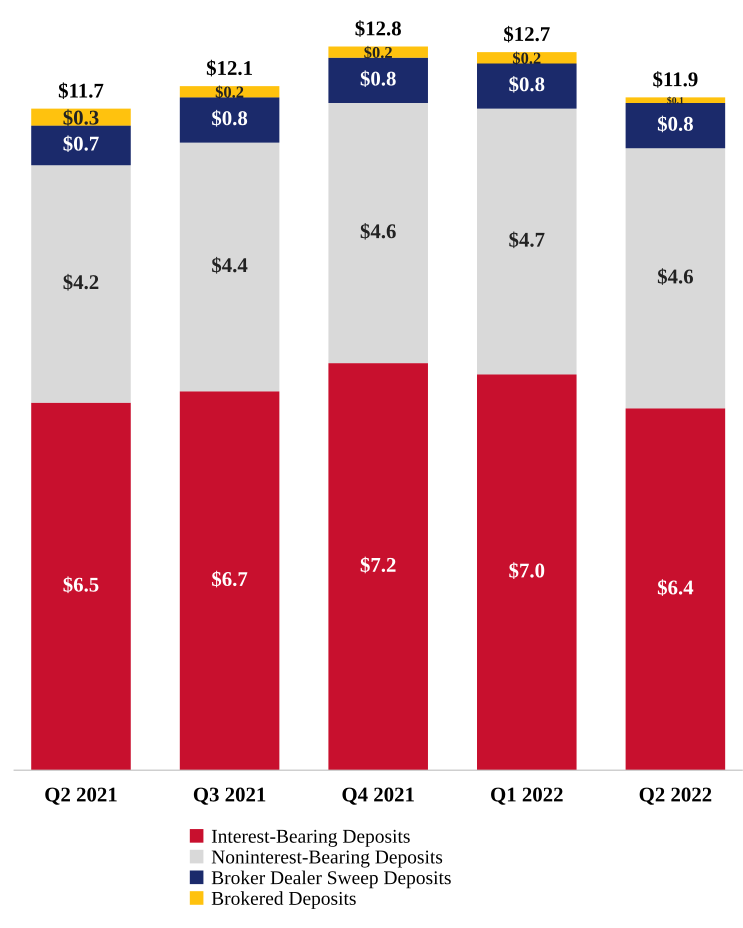 The image size is (743, 928). What do you see at coordinates (527, 796) in the screenshot?
I see `x-tick-label: Q1 2022` at bounding box center [527, 796].